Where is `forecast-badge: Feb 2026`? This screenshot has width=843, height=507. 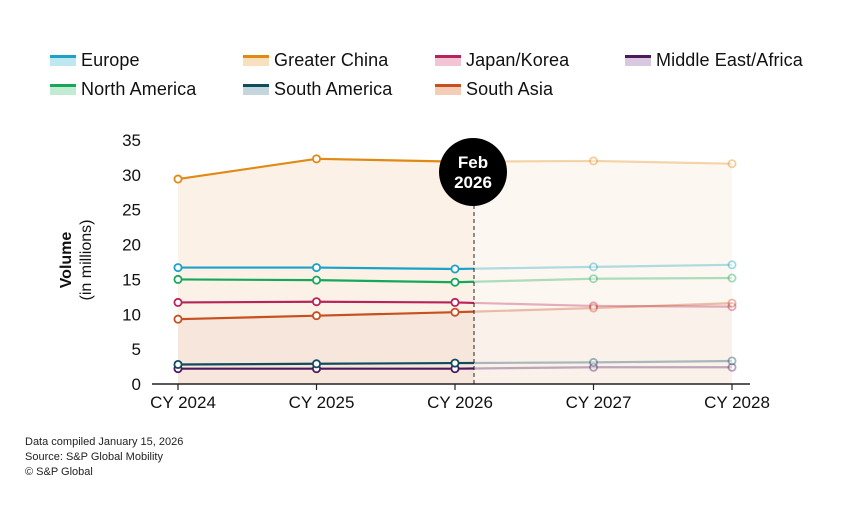 forecast-badge: Feb 2026 is located at coordinates (473, 172).